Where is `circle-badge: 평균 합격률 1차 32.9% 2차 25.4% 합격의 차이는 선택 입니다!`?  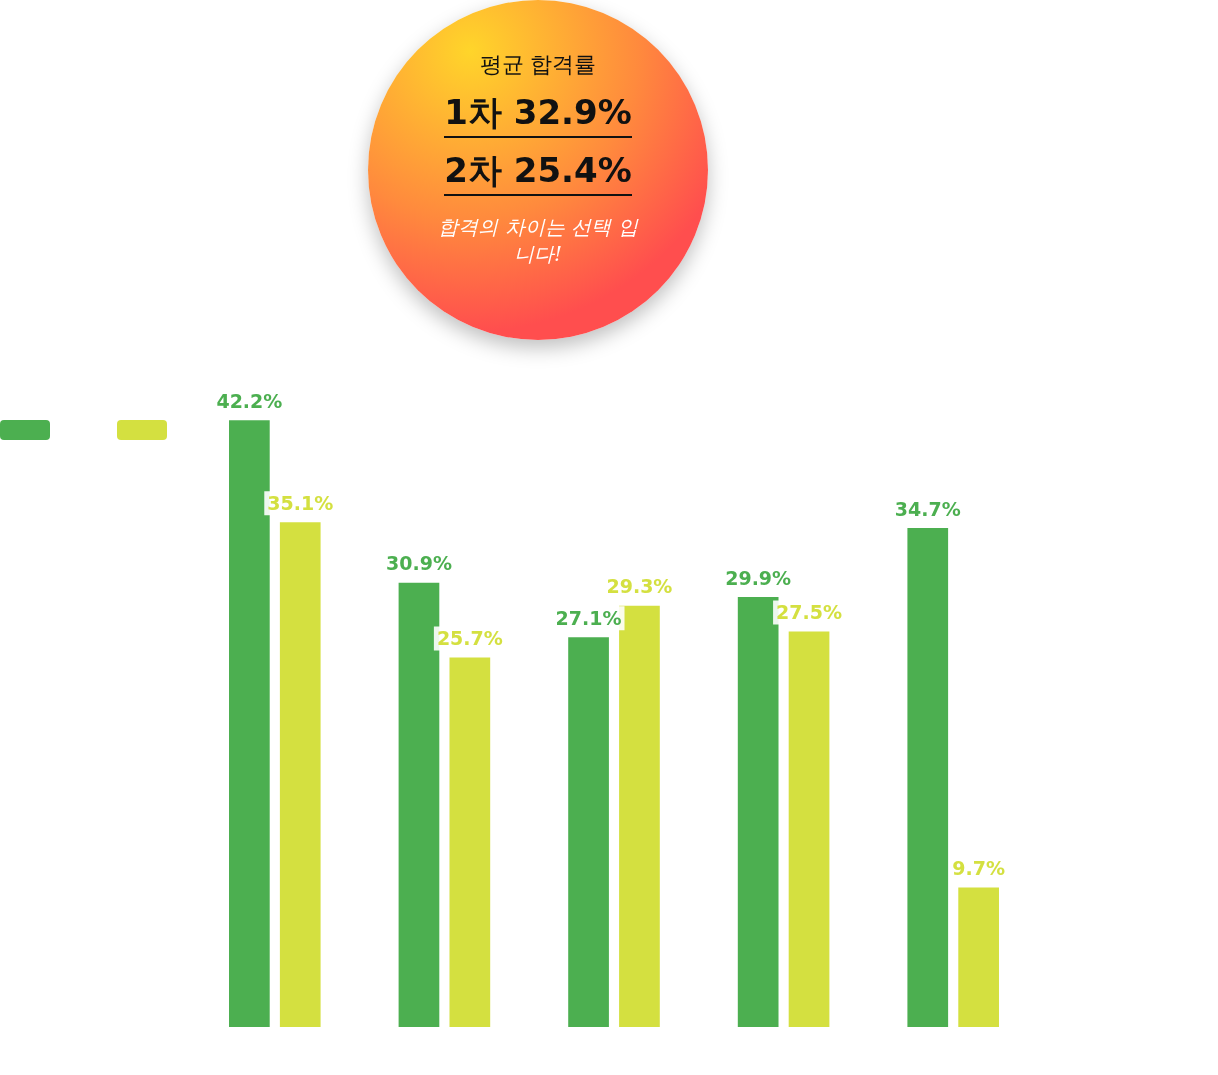 circle-badge: 평균 합격률 1차 32.9% 2차 25.4% 합격의 차이는 선택 입니다! is located at coordinates (538, 170).